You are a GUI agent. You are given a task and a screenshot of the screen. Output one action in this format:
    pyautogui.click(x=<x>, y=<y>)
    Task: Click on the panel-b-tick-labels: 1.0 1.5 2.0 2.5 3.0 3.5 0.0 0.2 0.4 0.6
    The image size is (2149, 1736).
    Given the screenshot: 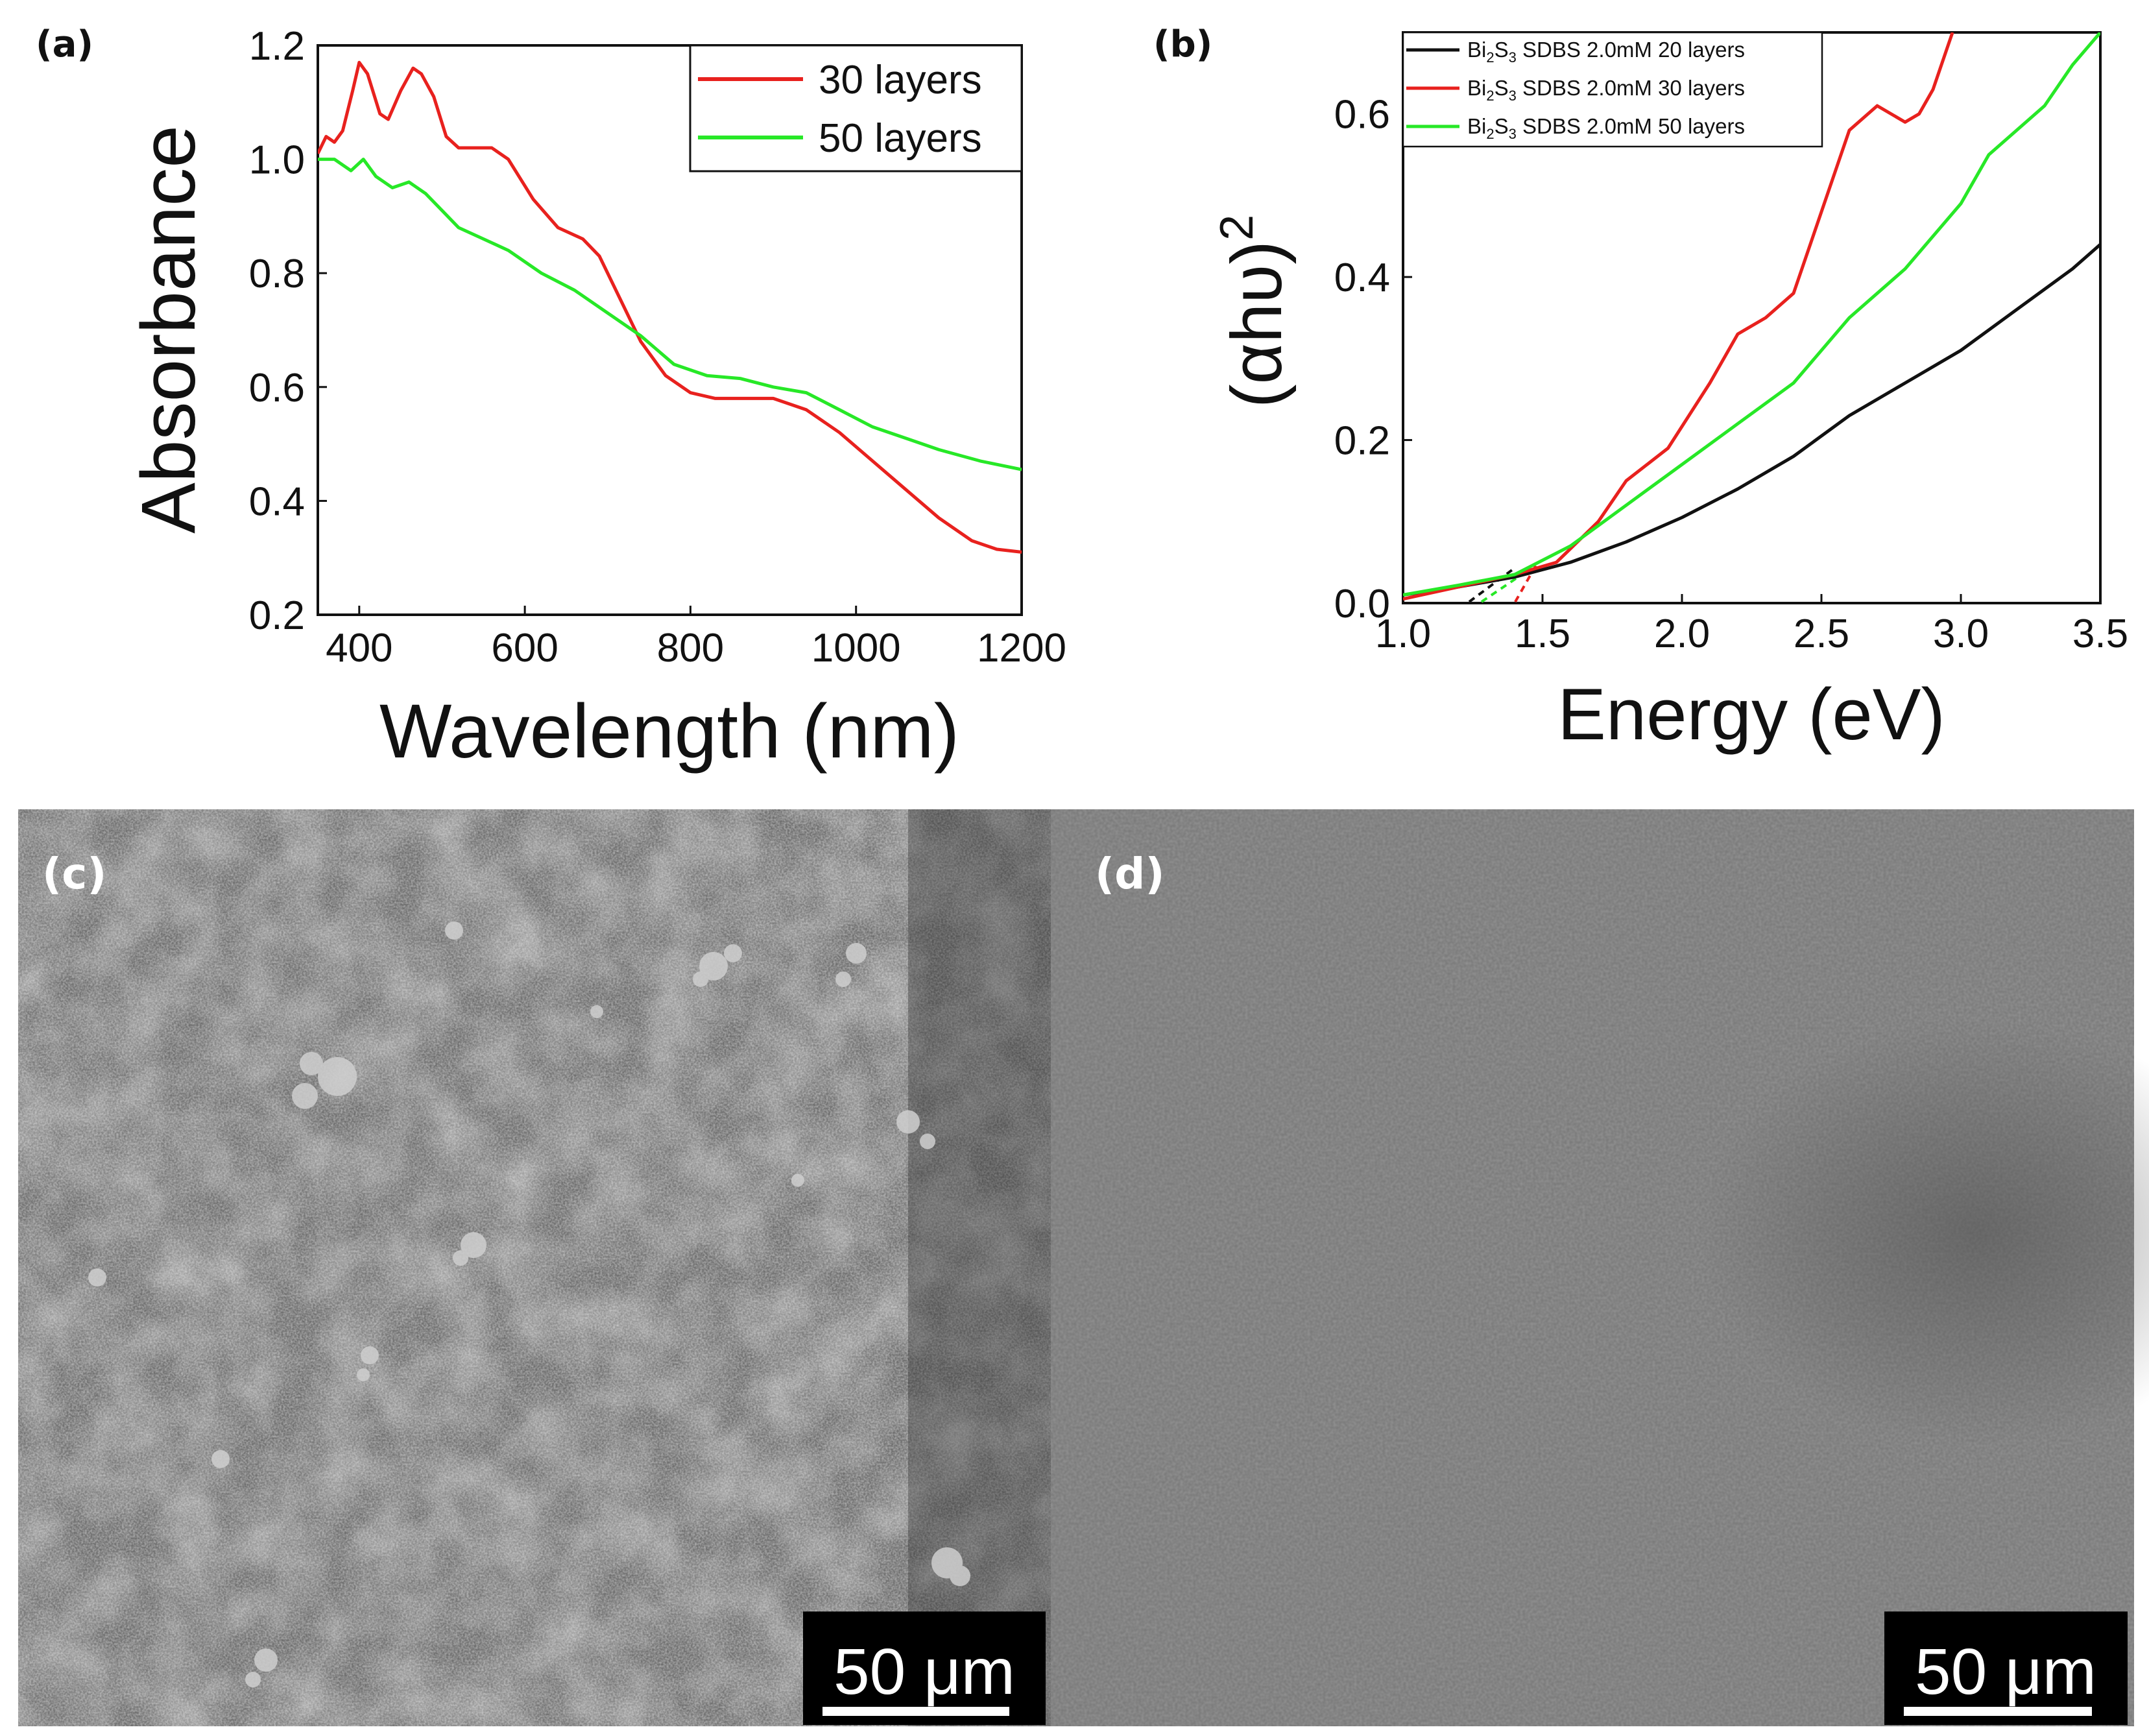 What is the action you would take?
    pyautogui.click(x=1731, y=374)
    